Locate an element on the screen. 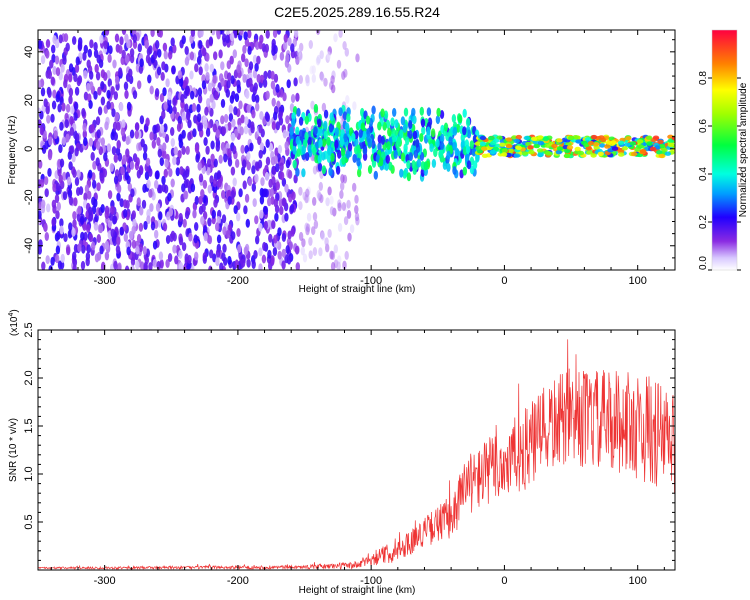 This screenshot has width=750, height=600. y-tick-label: 1.0 is located at coordinates (29, 473).